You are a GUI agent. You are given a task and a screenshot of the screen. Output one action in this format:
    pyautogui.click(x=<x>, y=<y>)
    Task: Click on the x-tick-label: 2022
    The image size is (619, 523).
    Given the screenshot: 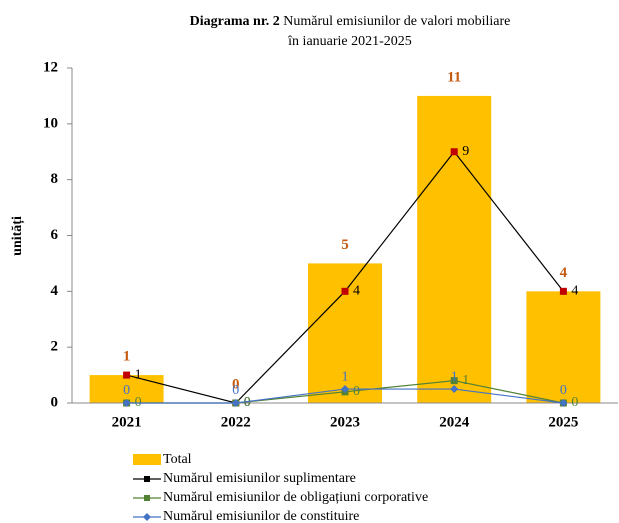 What is the action you would take?
    pyautogui.click(x=236, y=422)
    